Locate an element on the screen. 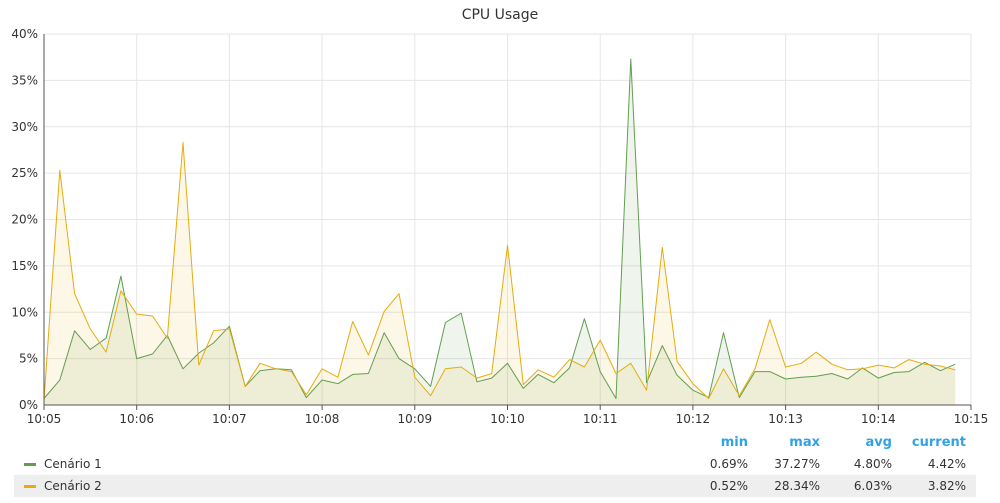 Image resolution: width=1000 pixels, height=503 pixels. series-1-current: 4.42% is located at coordinates (946, 464).